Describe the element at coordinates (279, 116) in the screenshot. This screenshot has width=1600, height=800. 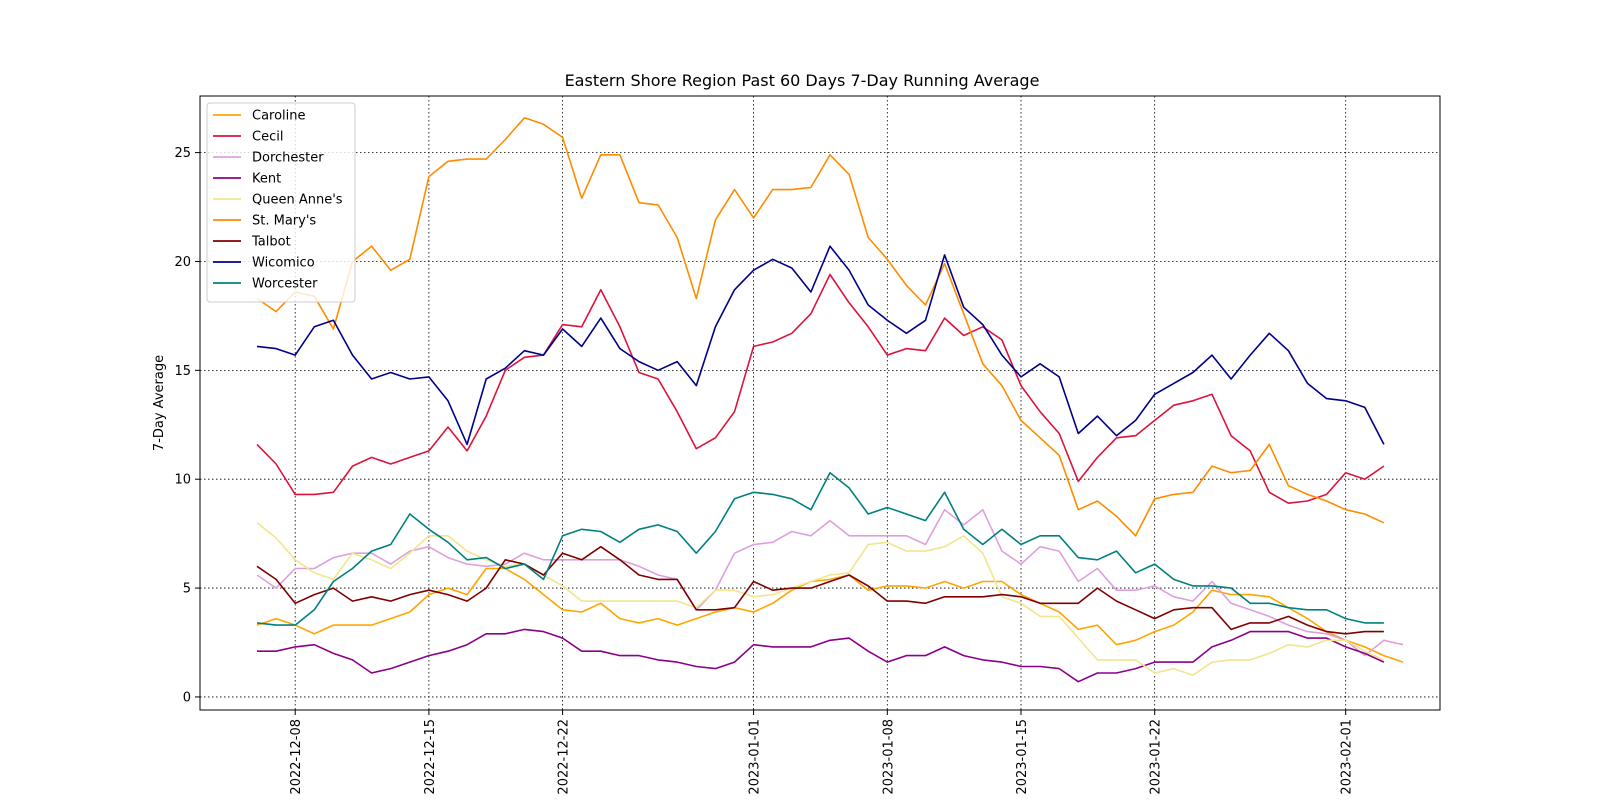
I see `legend-label: Caroline` at that location.